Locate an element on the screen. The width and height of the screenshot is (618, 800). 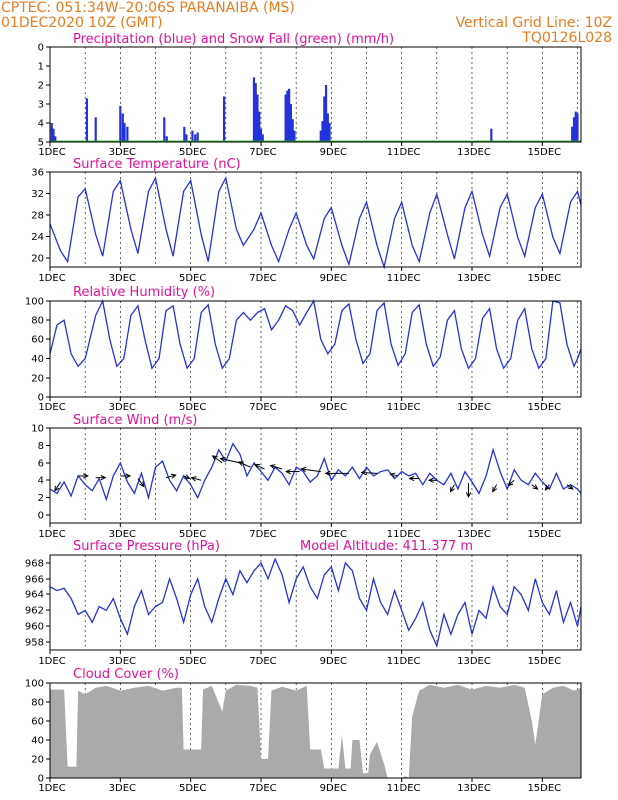
y-tick-label: 964 is located at coordinates (34, 595).